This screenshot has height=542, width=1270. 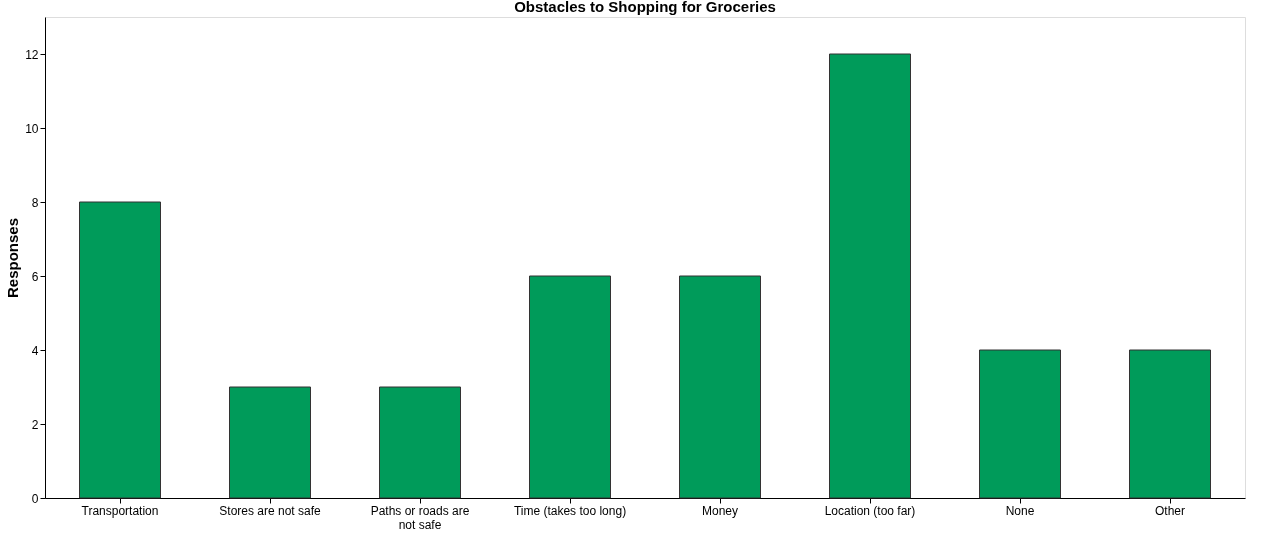 I want to click on y-axis-title: Responses, so click(x=13, y=258).